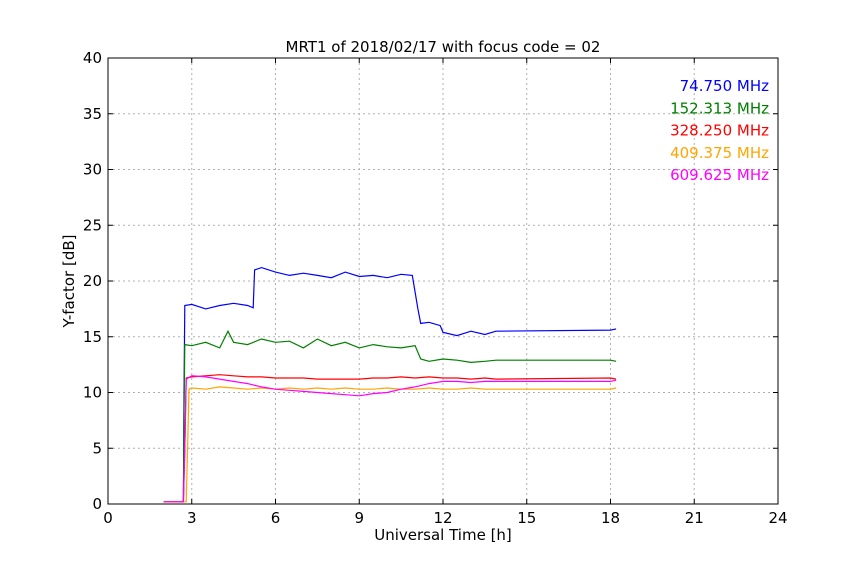  Describe the element at coordinates (526, 518) in the screenshot. I see `x-tick-label: 15` at that location.